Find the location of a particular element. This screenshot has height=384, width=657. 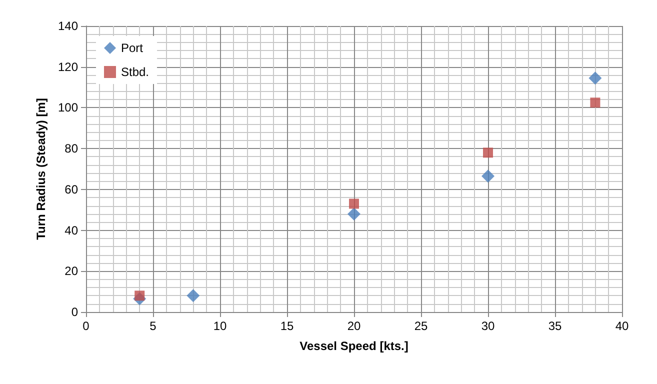

x-axis-title: Vessel Speed [kts.] is located at coordinates (354, 346).